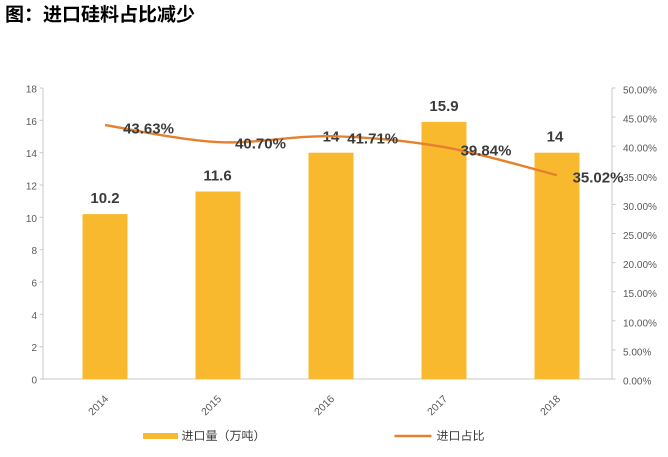 Image resolution: width=668 pixels, height=457 pixels. I want to click on svg-text: 41.71%, so click(372, 139).